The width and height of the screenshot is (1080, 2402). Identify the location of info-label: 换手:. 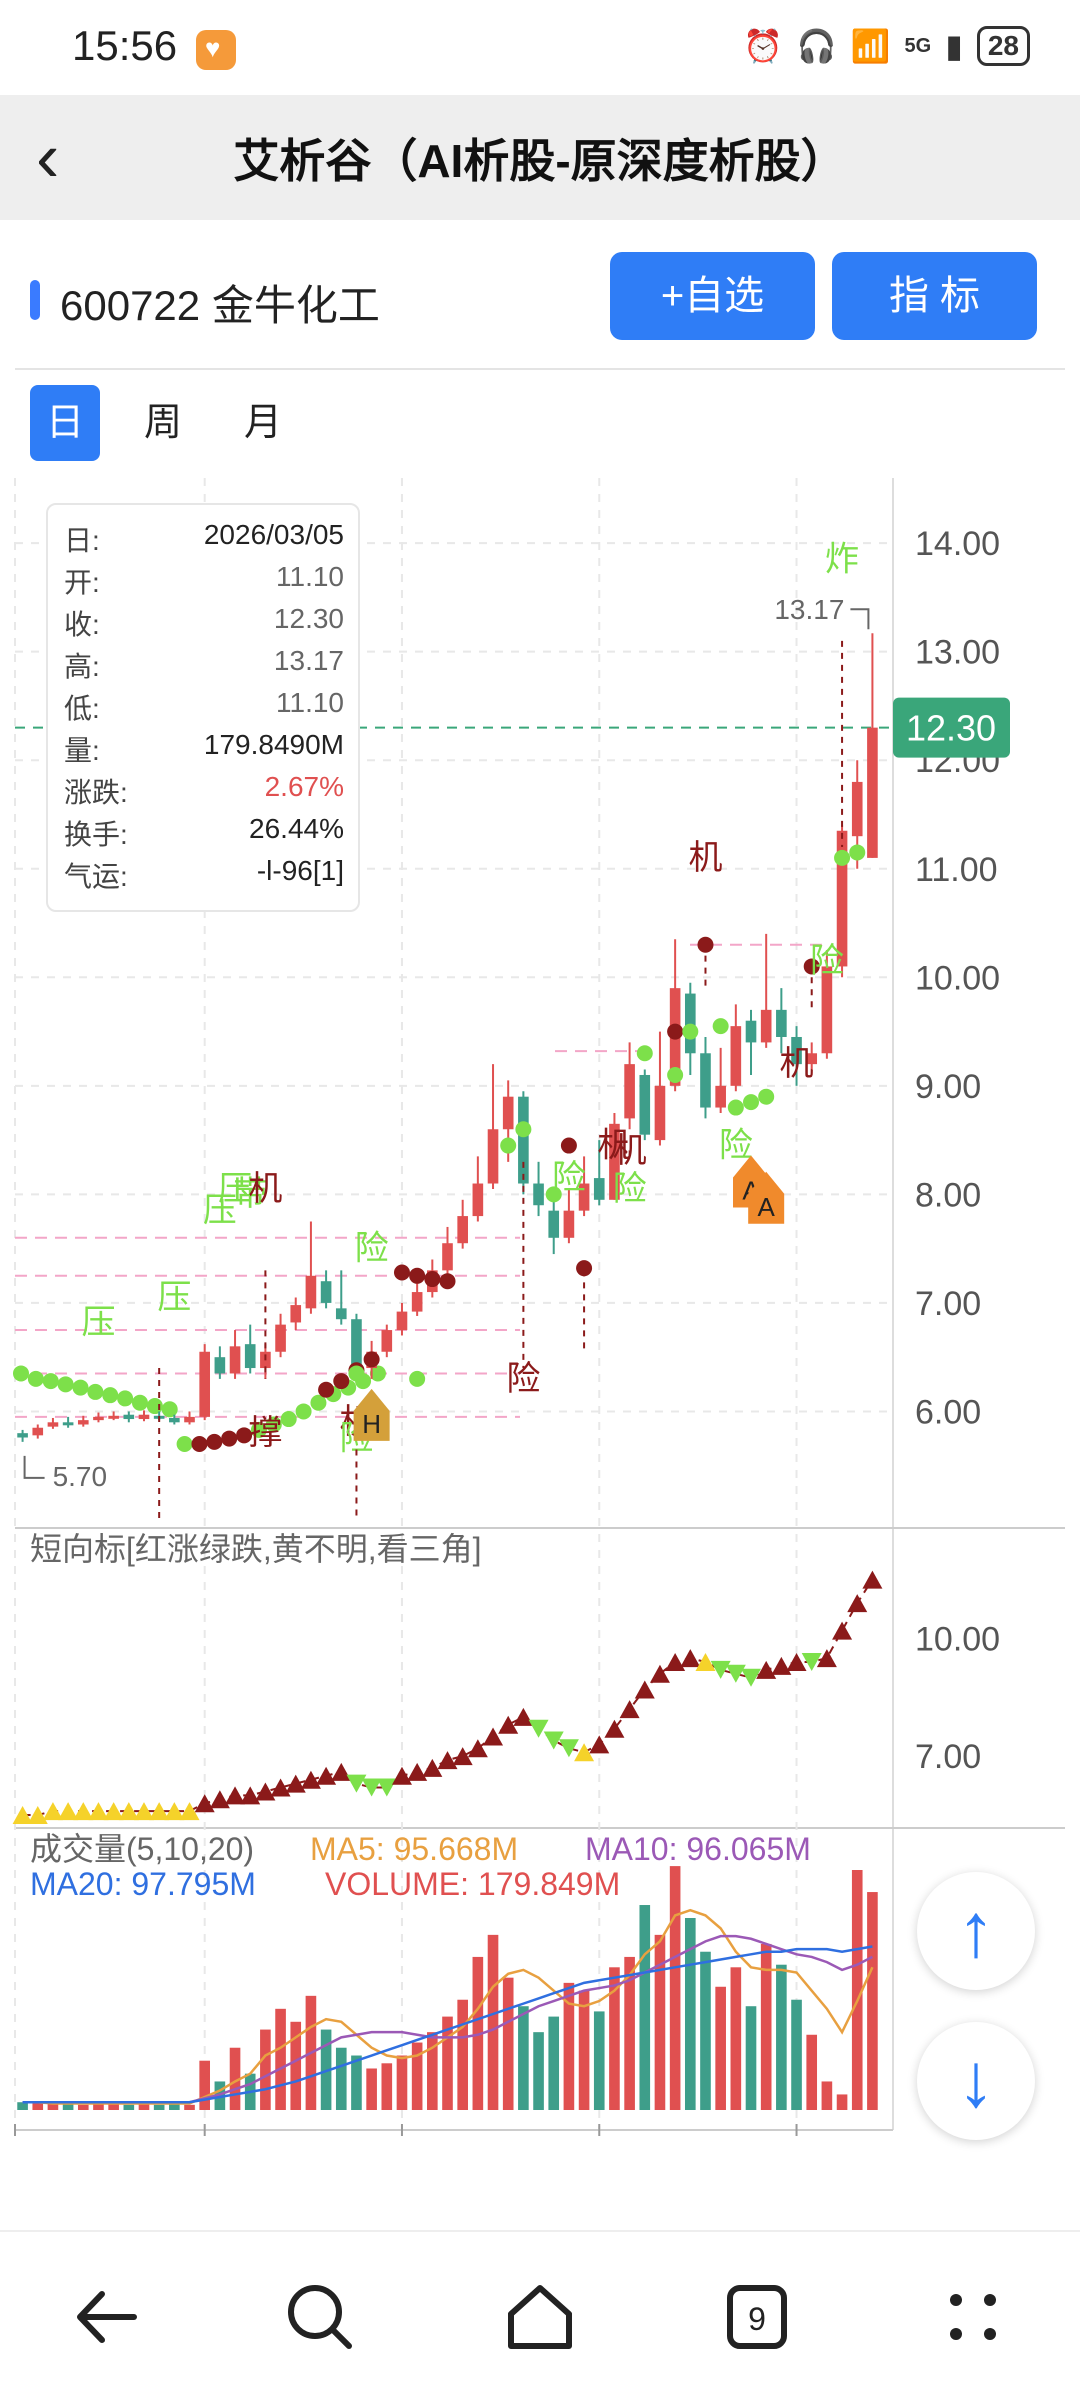
(96, 834).